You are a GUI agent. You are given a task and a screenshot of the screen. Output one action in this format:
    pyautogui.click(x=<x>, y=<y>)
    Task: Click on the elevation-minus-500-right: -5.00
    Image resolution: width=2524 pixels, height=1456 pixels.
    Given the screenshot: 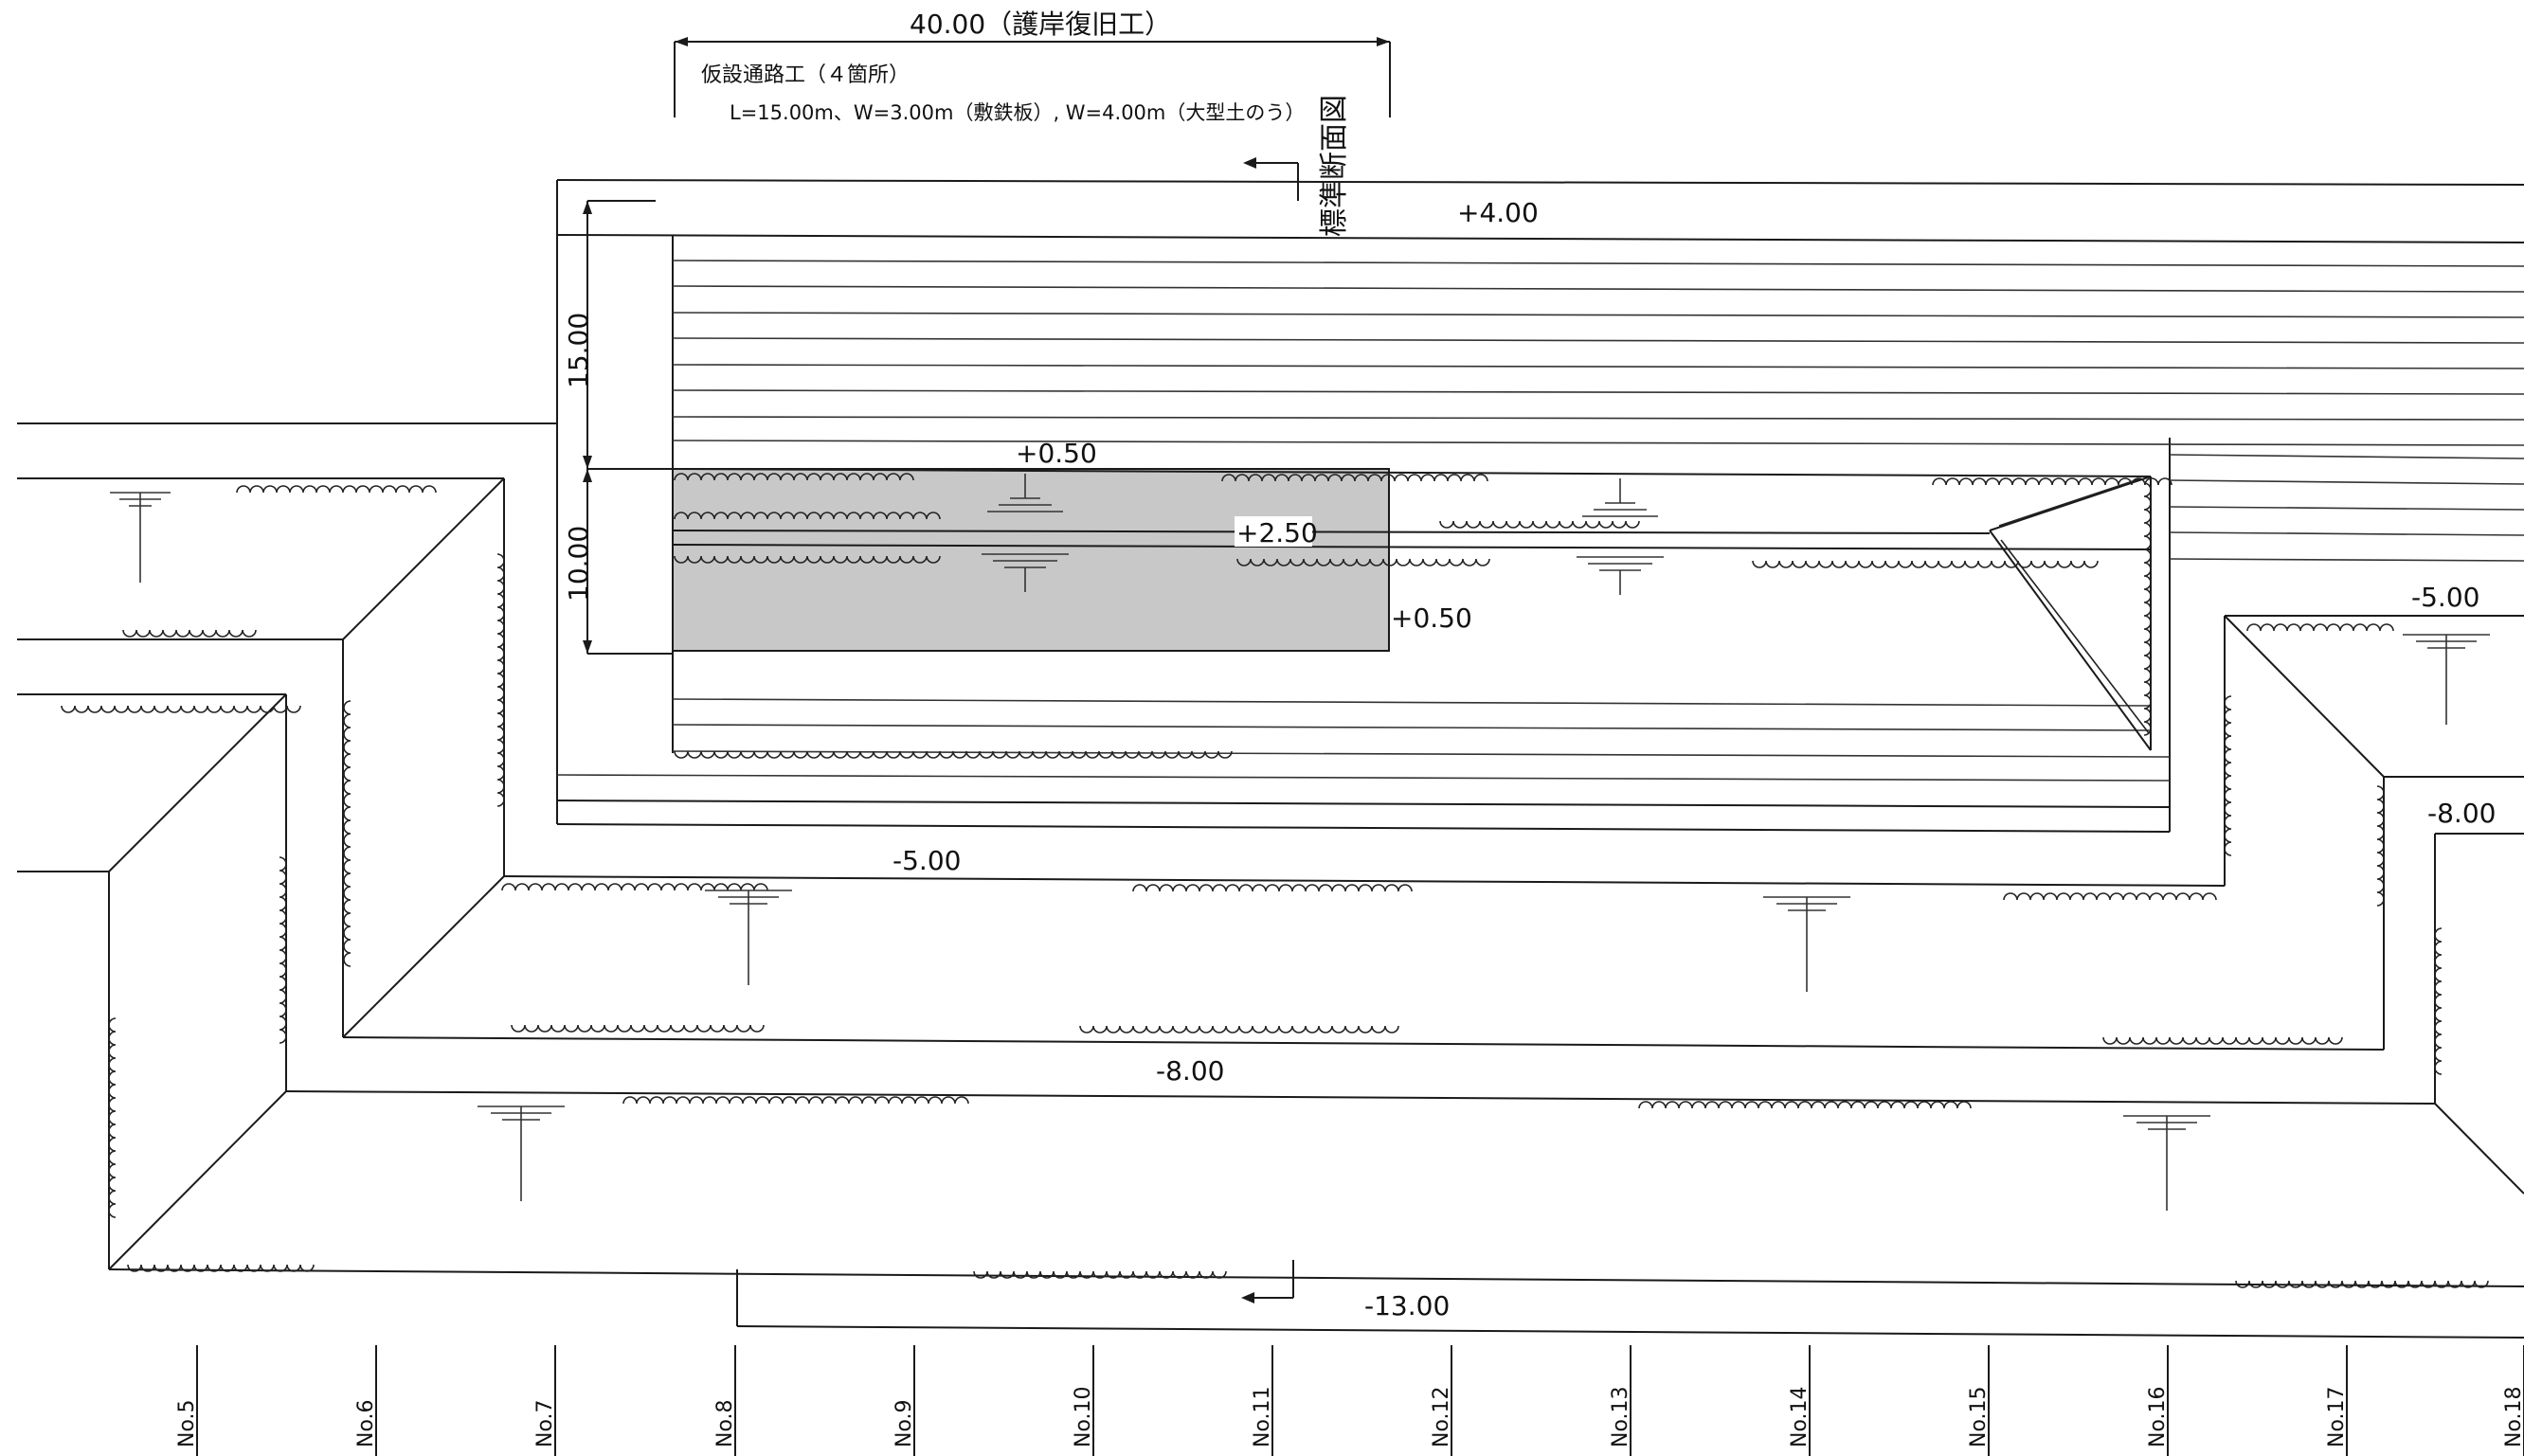 What is the action you would take?
    pyautogui.click(x=2445, y=597)
    